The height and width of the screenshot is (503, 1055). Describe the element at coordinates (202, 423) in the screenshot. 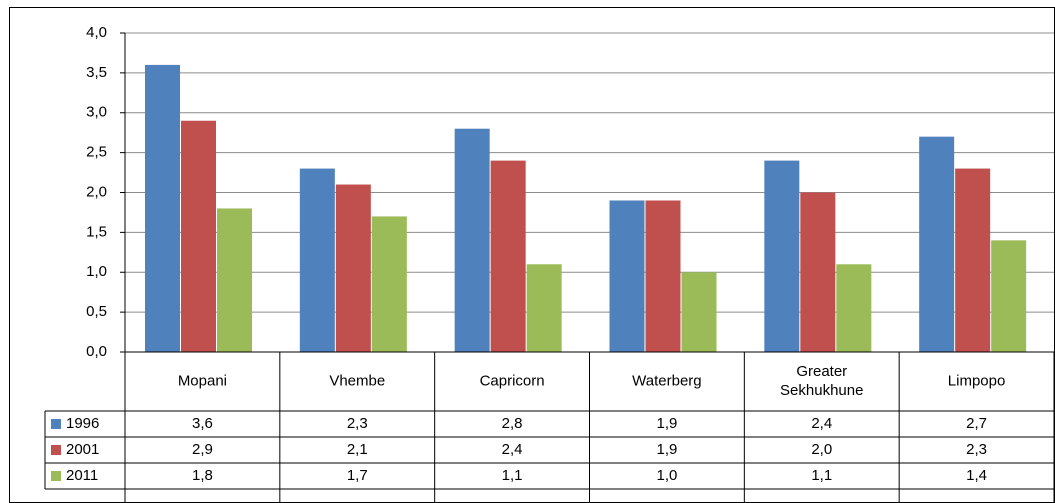

I see `table-value: 3,6` at that location.